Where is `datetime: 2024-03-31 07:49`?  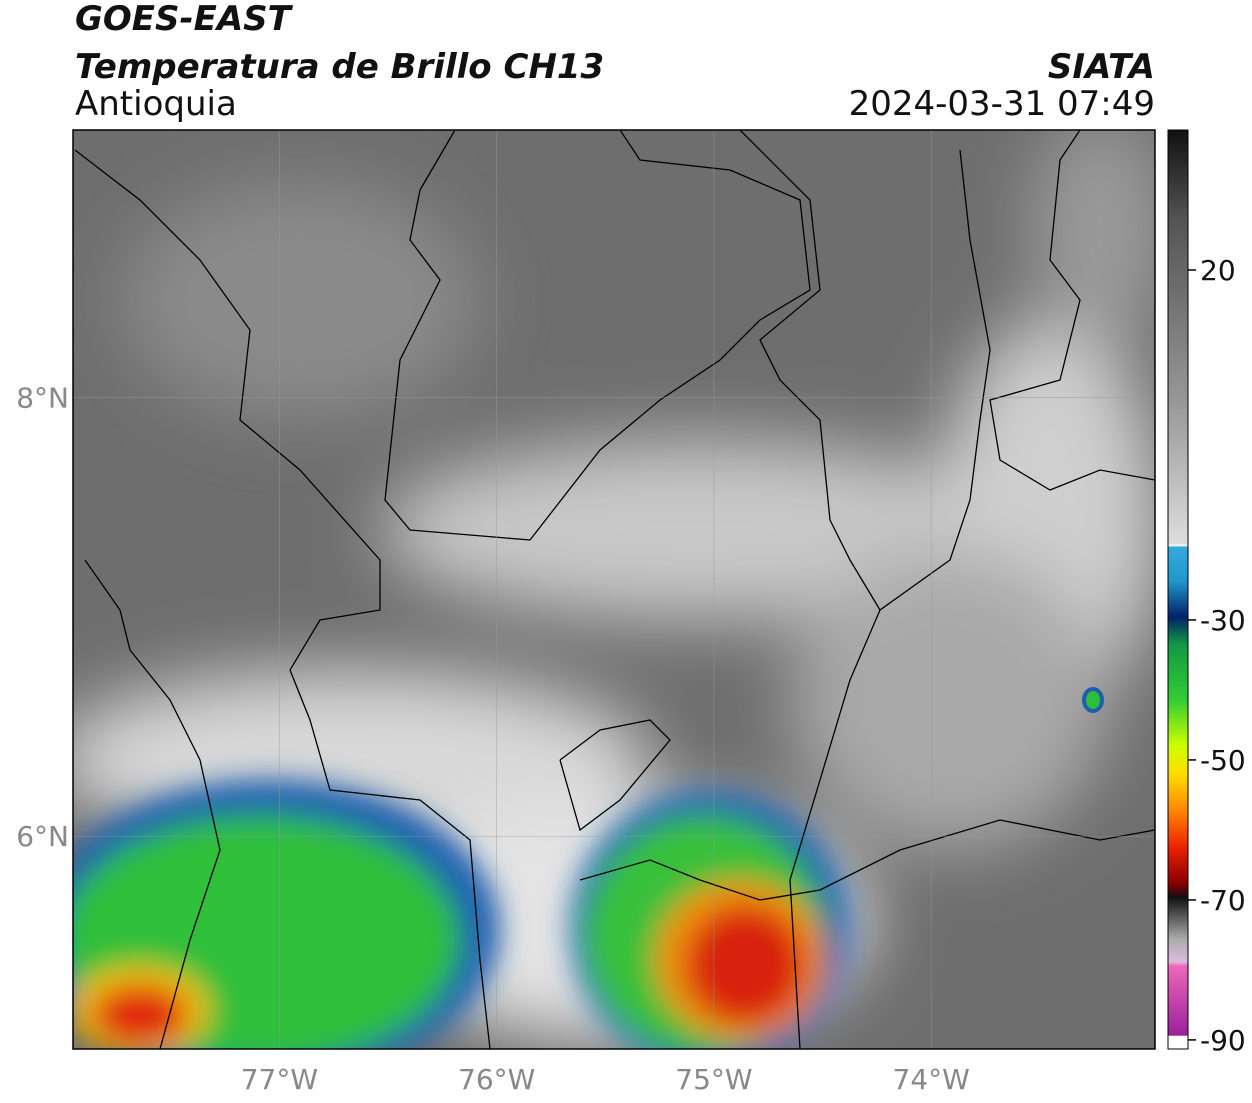
datetime: 2024-03-31 07:49 is located at coordinates (1002, 104).